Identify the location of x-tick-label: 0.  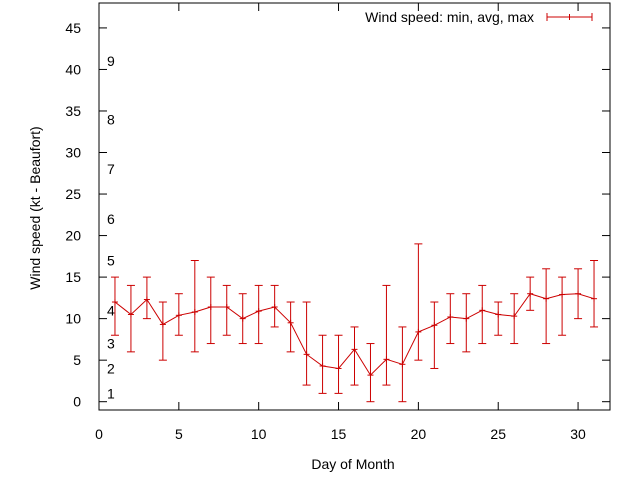
(99, 434).